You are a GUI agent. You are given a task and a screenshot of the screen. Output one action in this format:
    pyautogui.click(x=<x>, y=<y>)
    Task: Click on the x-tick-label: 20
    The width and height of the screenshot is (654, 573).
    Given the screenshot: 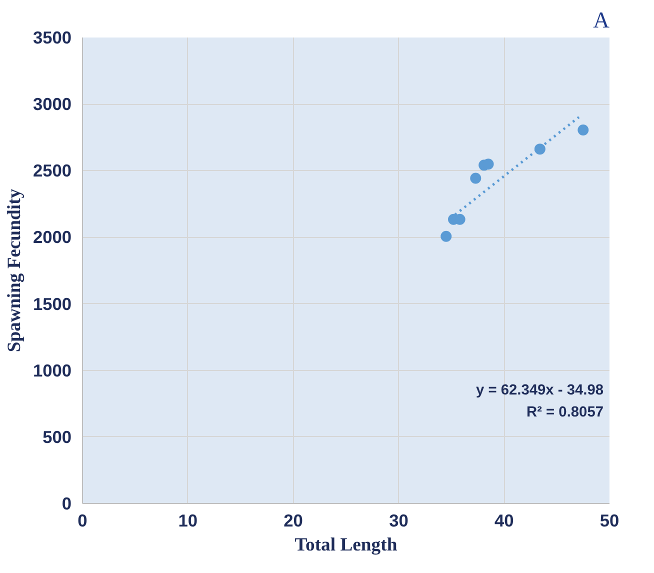 What is the action you would take?
    pyautogui.click(x=293, y=520)
    